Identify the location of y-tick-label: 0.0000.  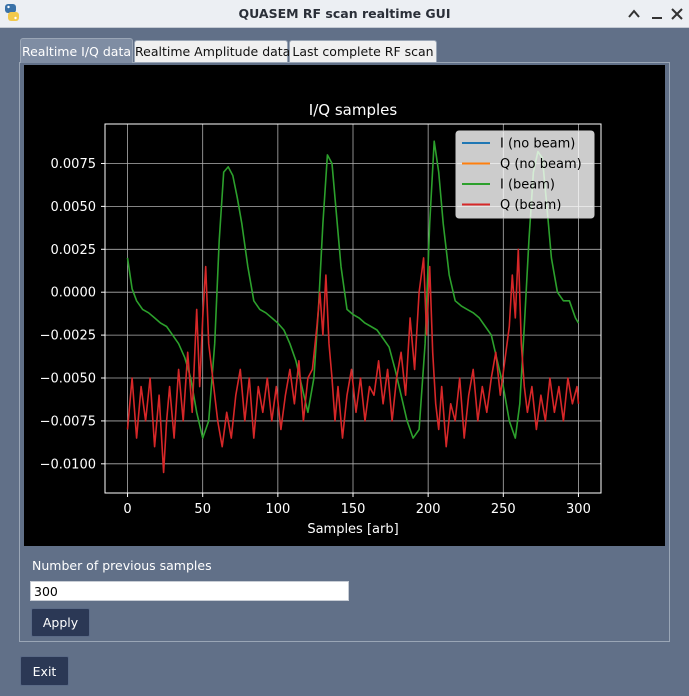
(74, 293).